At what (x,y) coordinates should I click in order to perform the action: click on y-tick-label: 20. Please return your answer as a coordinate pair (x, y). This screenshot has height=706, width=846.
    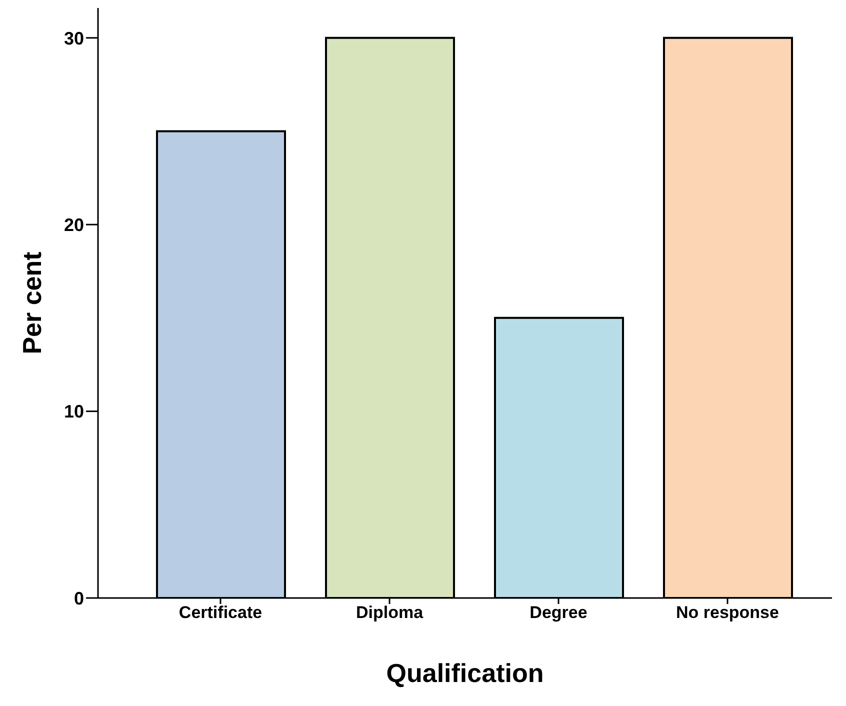
    Looking at the image, I should click on (74, 224).